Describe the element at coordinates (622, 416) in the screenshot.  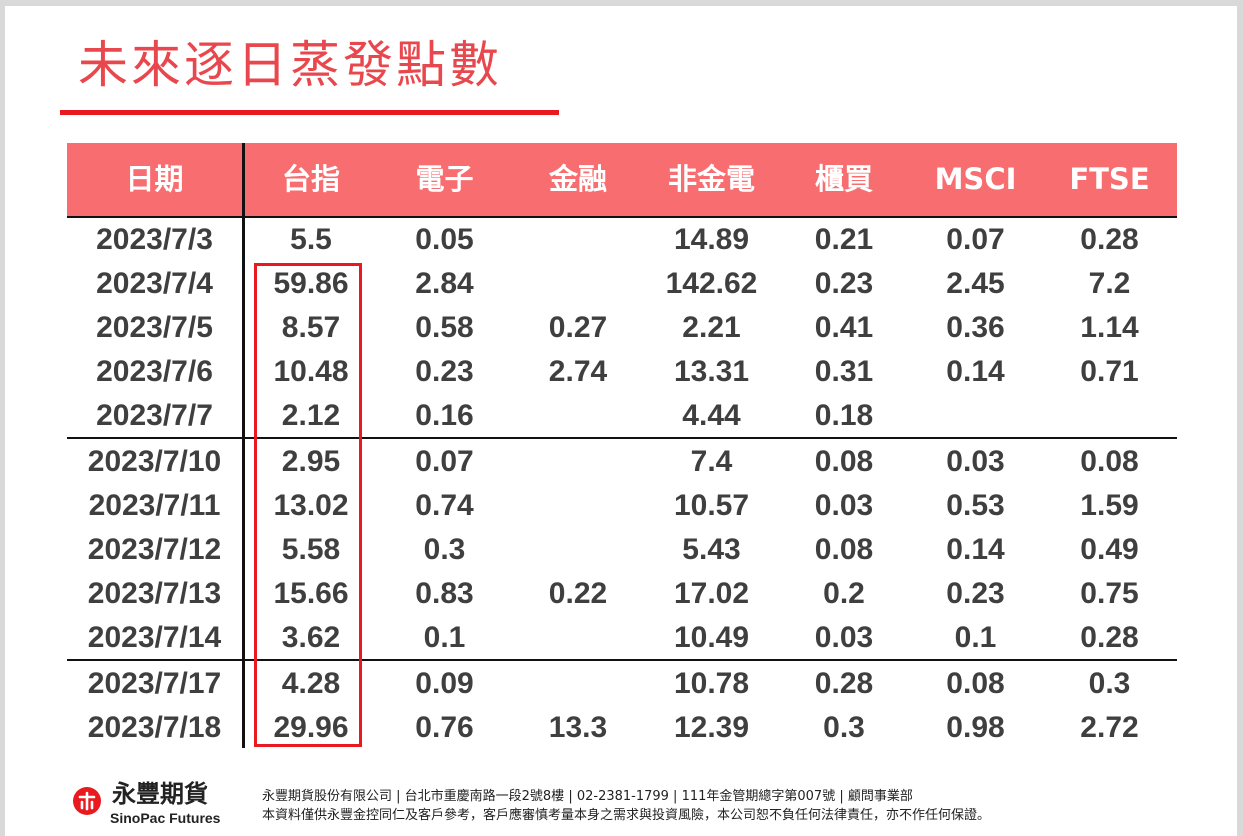
I see `table-row: 2023/7/7 2.12 0.16 4.44 0.18` at that location.